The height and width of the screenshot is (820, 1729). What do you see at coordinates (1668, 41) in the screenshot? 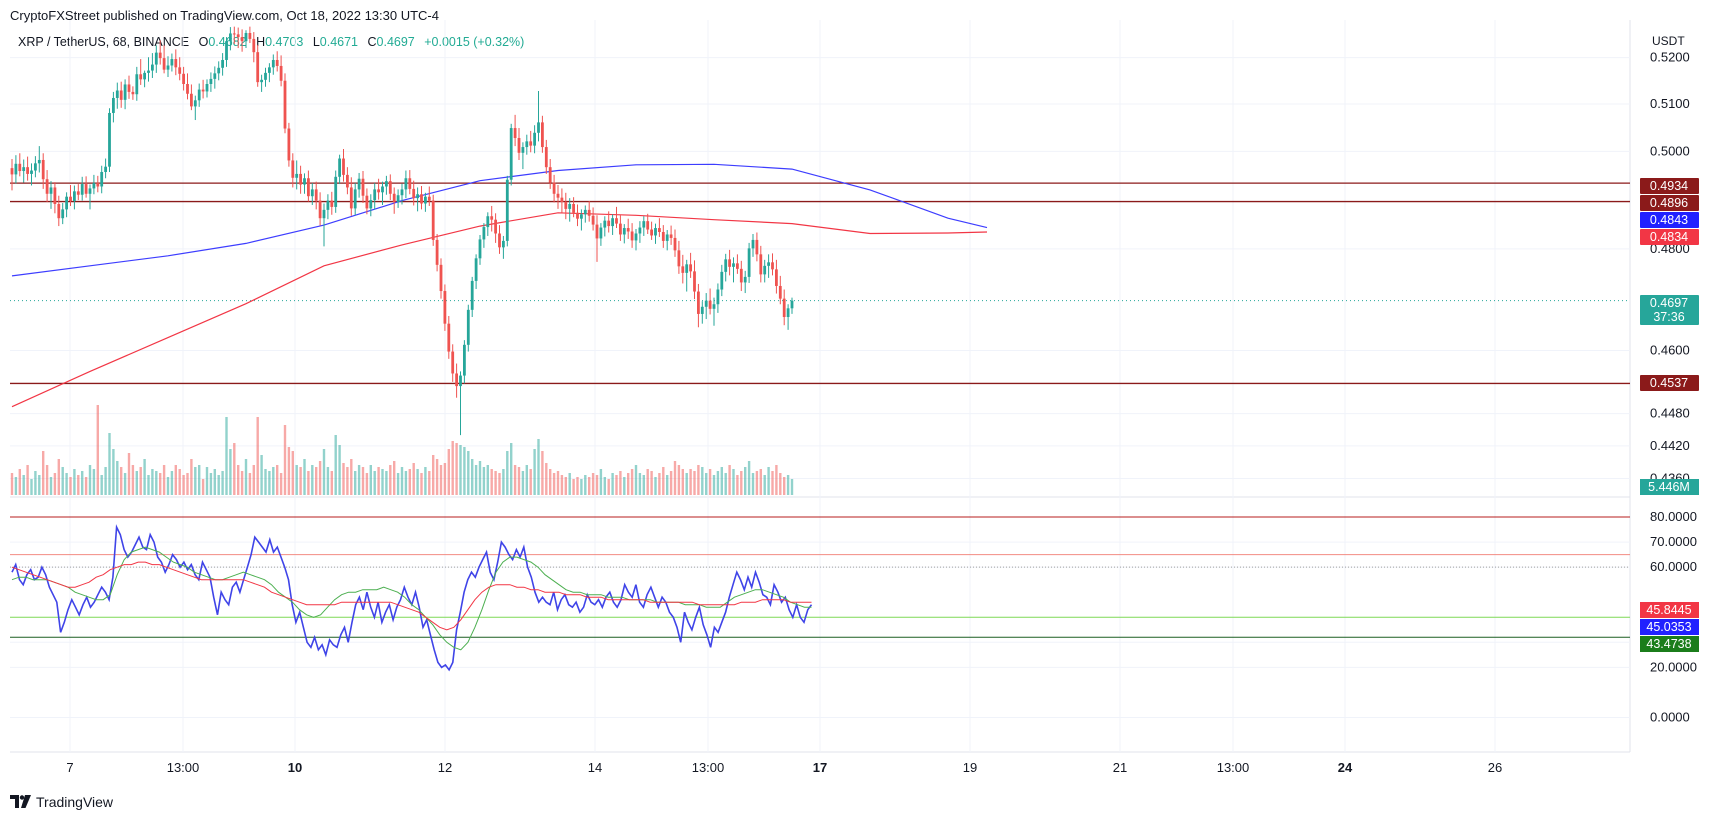
I see `currency-label: USDT` at bounding box center [1668, 41].